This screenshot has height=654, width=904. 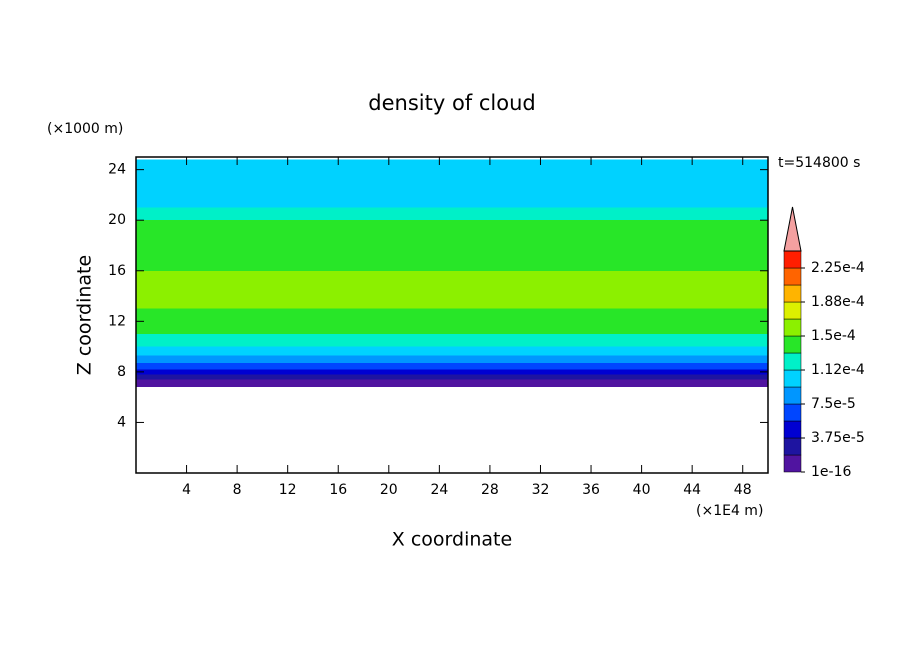 What do you see at coordinates (838, 438) in the screenshot?
I see `colorbar-label: 3.75e-5` at bounding box center [838, 438].